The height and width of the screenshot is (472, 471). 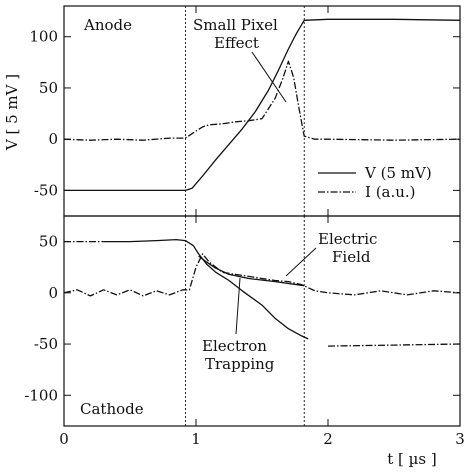 I want to click on annotation-electron-trapping-line1: Electron, so click(x=234, y=346).